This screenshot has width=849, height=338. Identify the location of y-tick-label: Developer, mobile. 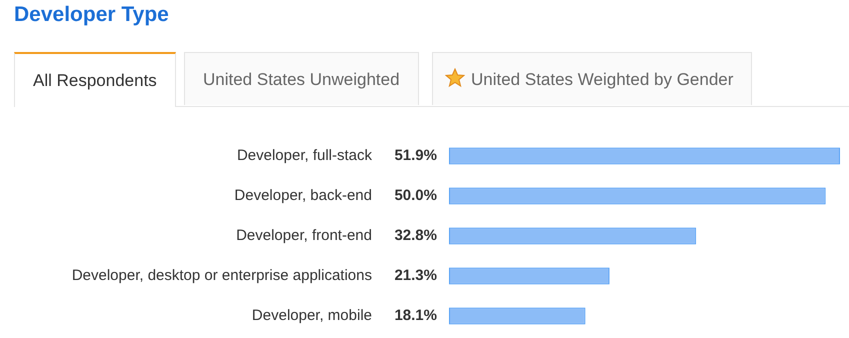
(312, 315).